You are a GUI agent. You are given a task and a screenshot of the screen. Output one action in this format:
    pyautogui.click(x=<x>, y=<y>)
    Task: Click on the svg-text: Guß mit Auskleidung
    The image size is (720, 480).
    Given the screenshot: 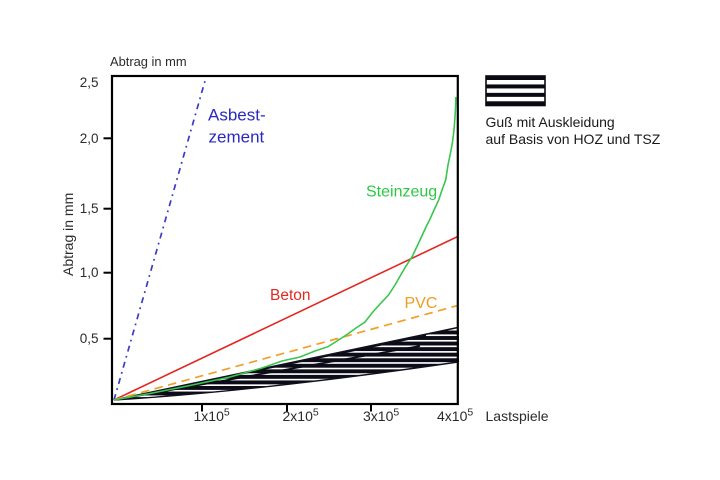 What is the action you would take?
    pyautogui.click(x=550, y=122)
    